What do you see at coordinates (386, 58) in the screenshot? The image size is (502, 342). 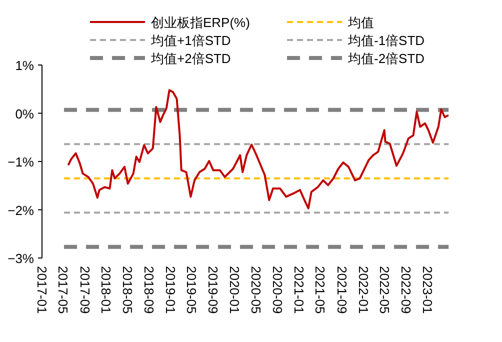 I see `legend-label: 均值-2倍STD` at bounding box center [386, 58].